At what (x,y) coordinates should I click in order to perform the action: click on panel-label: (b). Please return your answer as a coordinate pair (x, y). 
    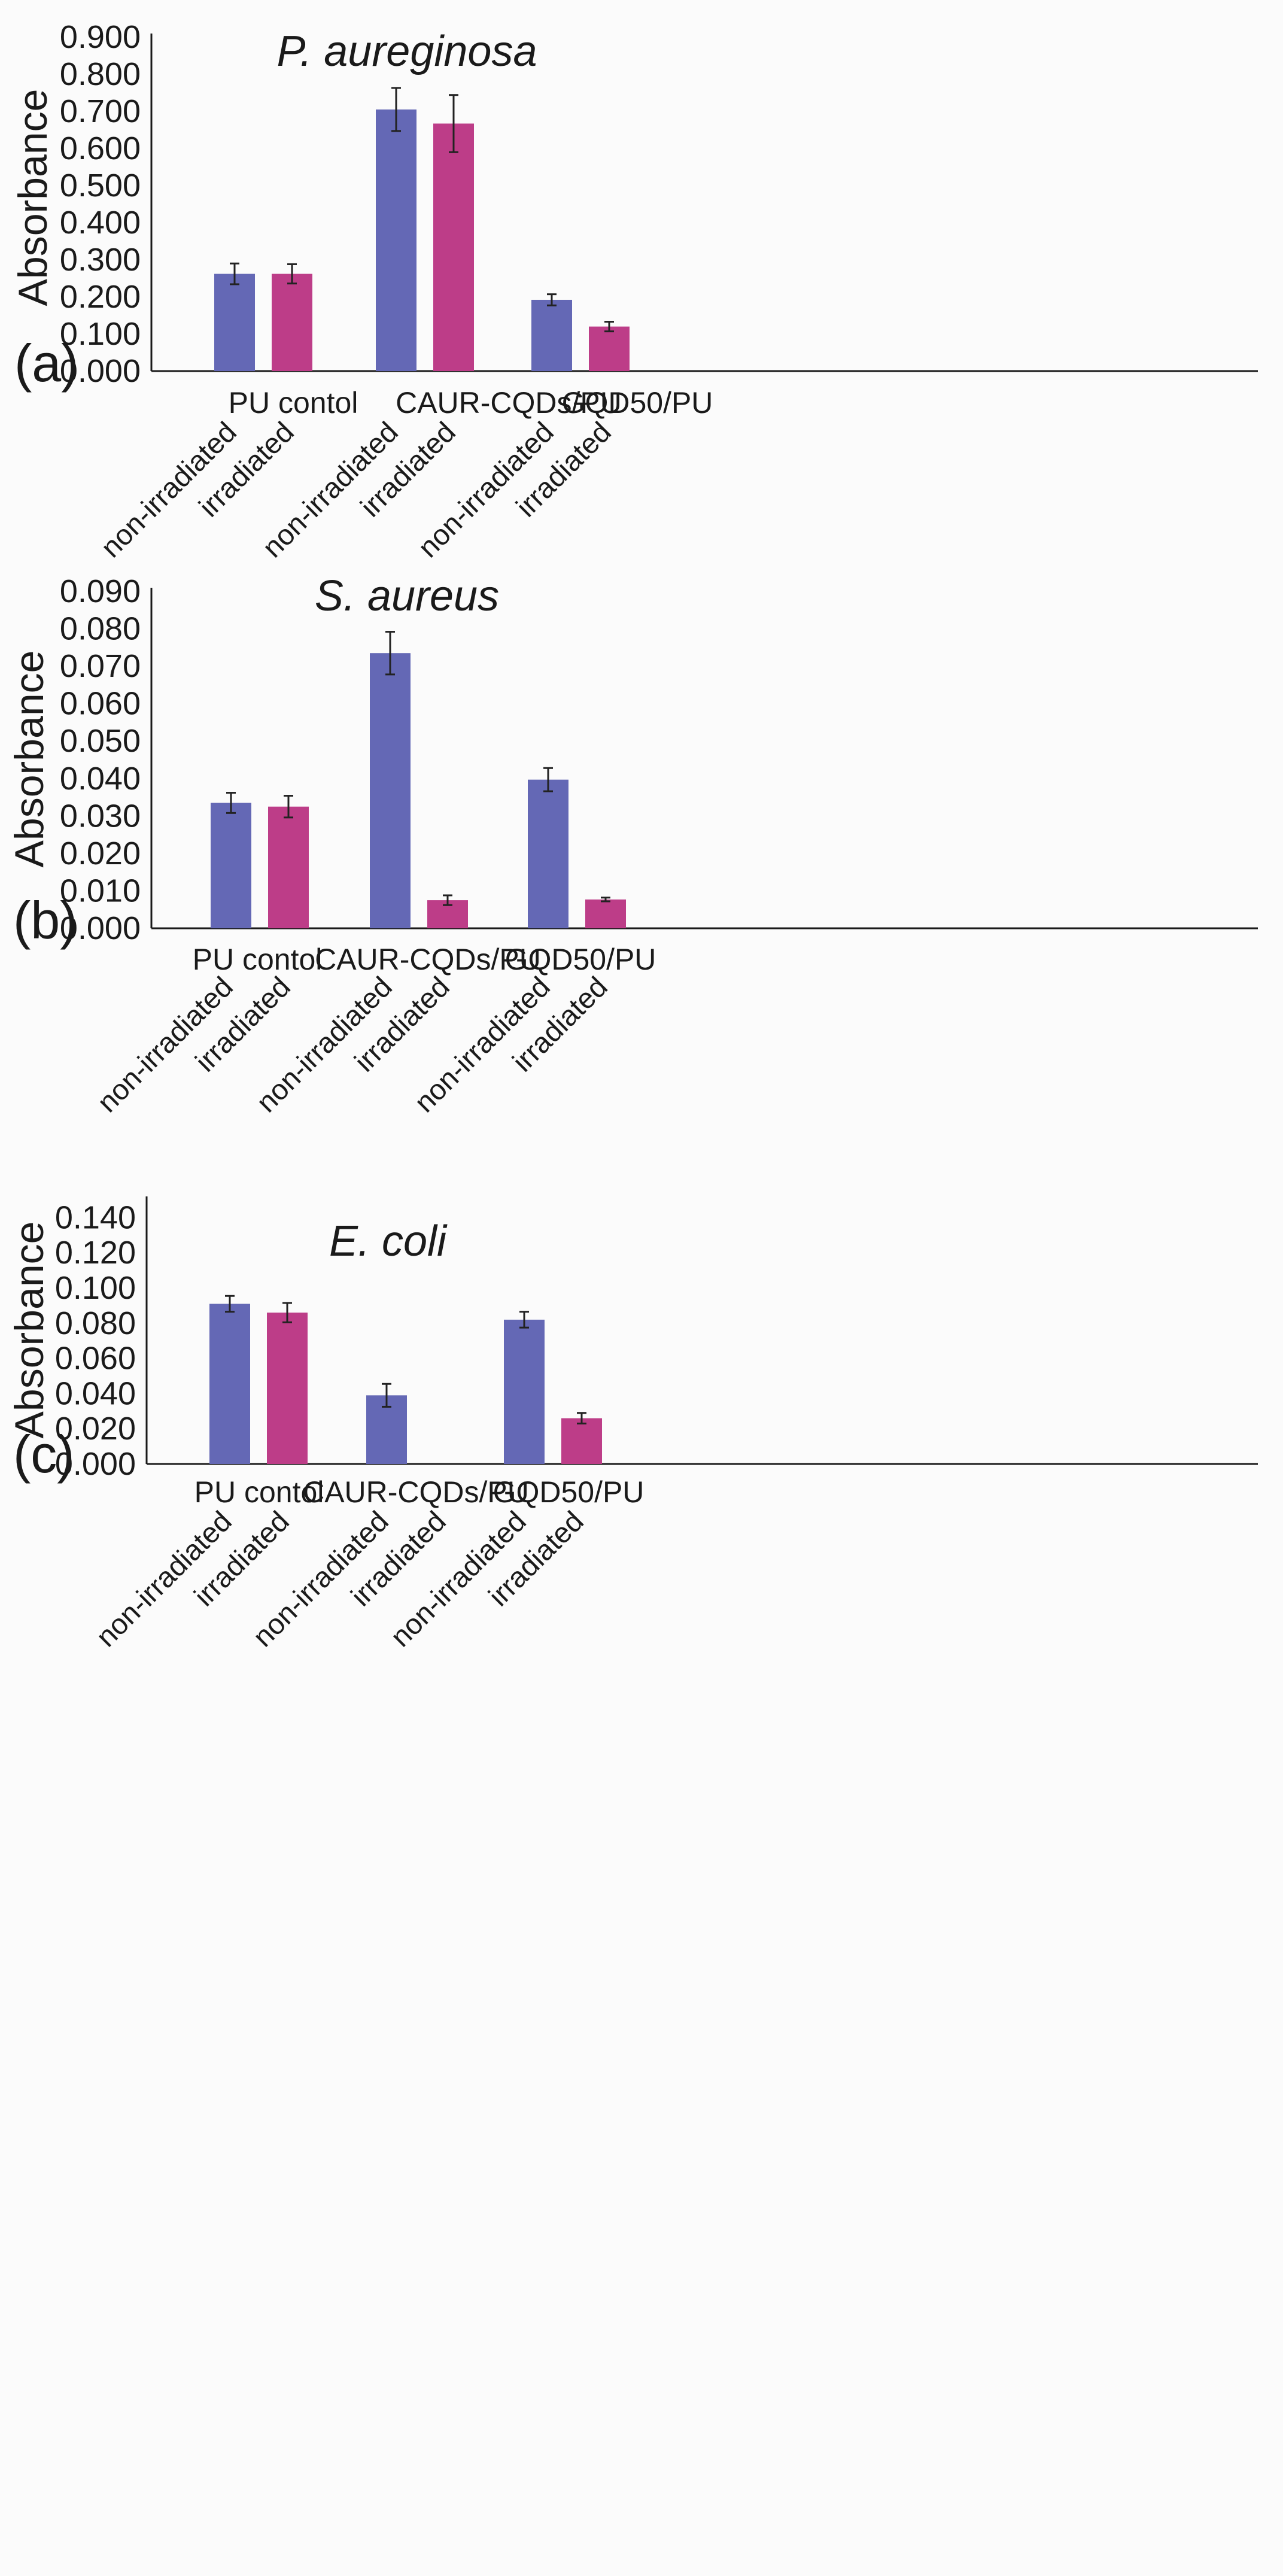
    Looking at the image, I should click on (45, 921).